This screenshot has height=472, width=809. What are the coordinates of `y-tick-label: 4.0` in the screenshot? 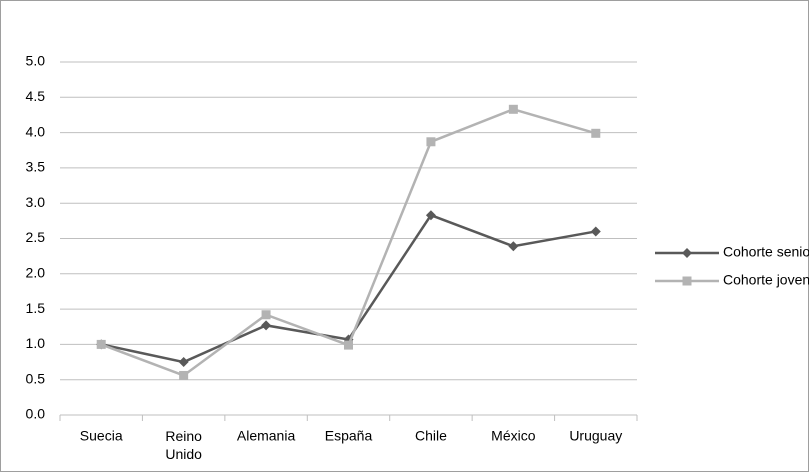 It's located at (36, 131).